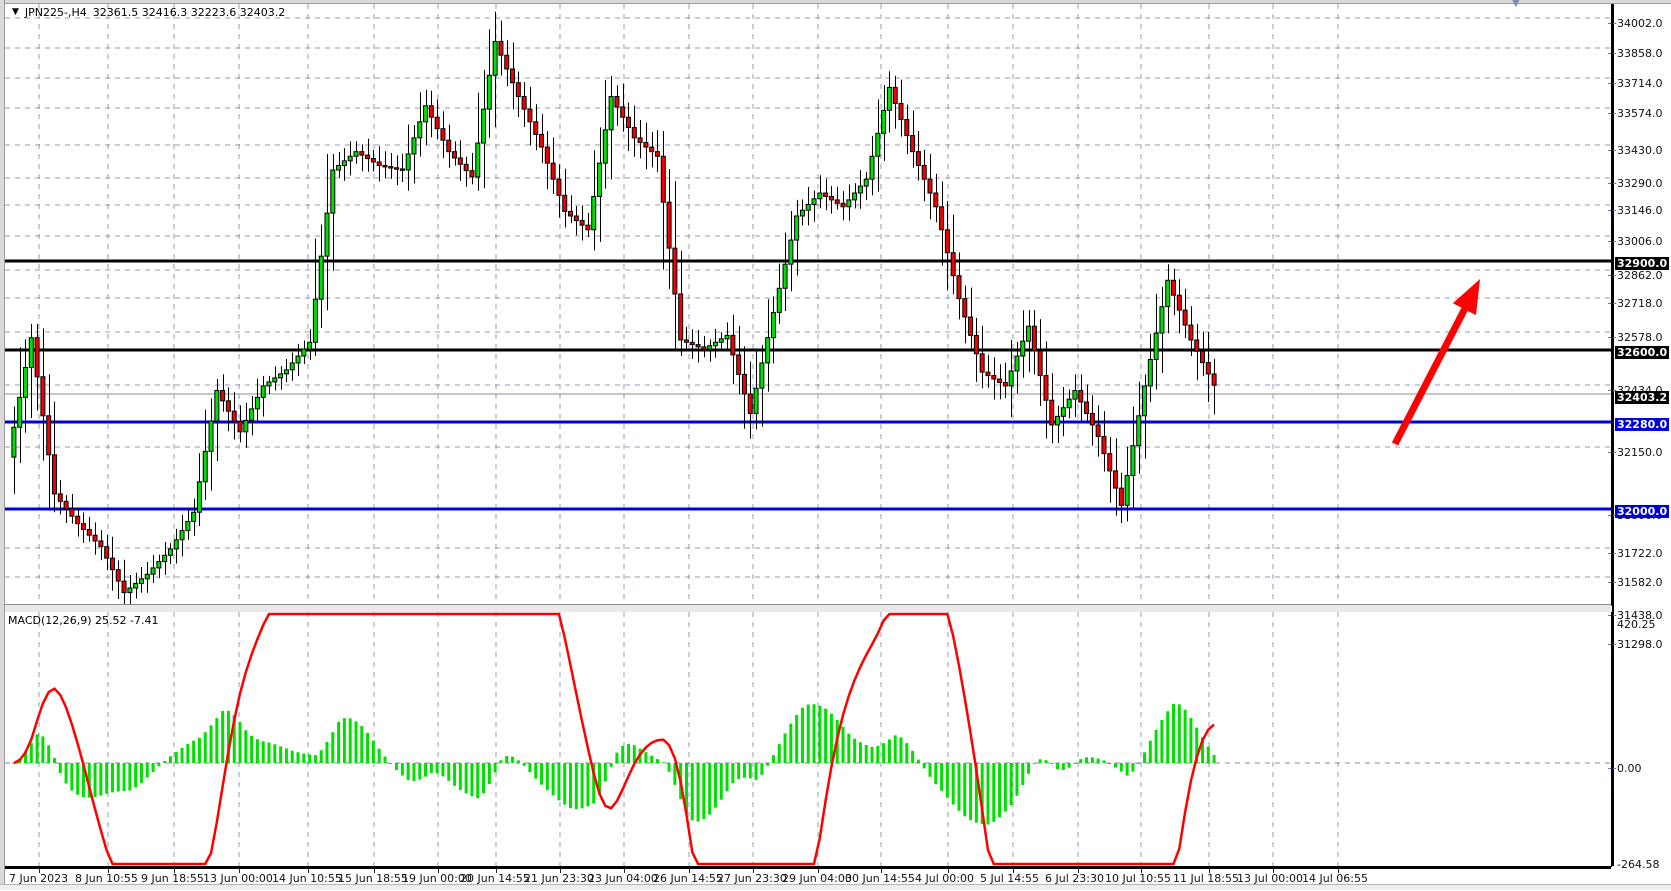  Describe the element at coordinates (1635, 83) in the screenshot. I see `price-tick-label: 33714.0` at that location.